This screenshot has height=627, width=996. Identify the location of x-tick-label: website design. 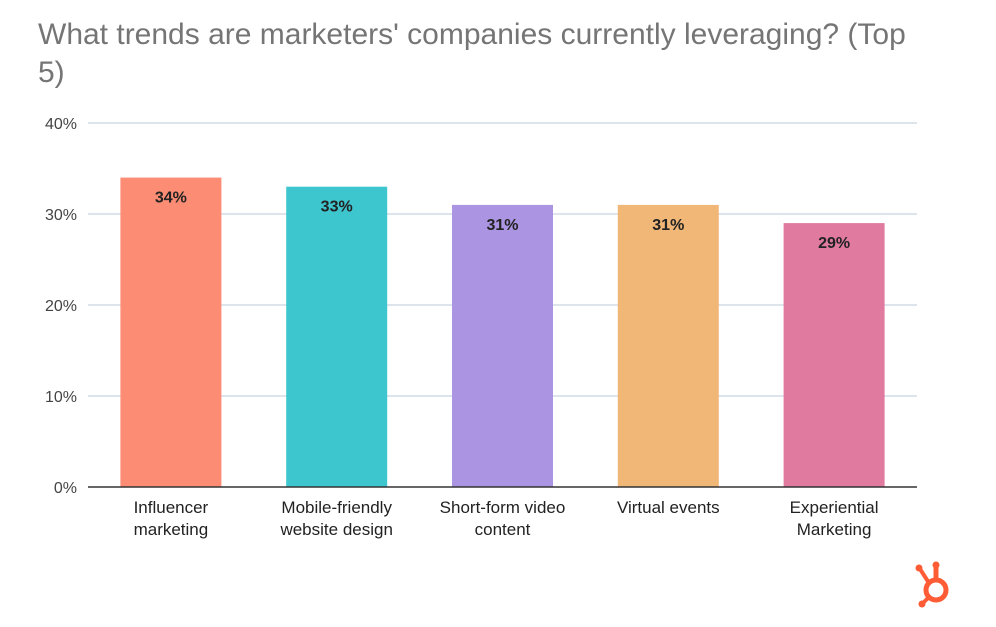
(335, 529).